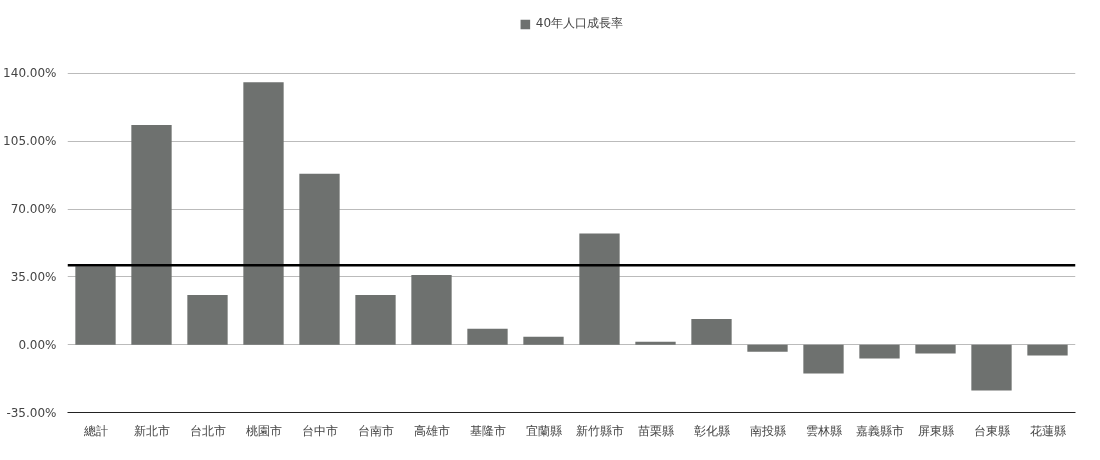  Describe the element at coordinates (991, 430) in the screenshot. I see `x-tick-label: 台東縣` at that location.